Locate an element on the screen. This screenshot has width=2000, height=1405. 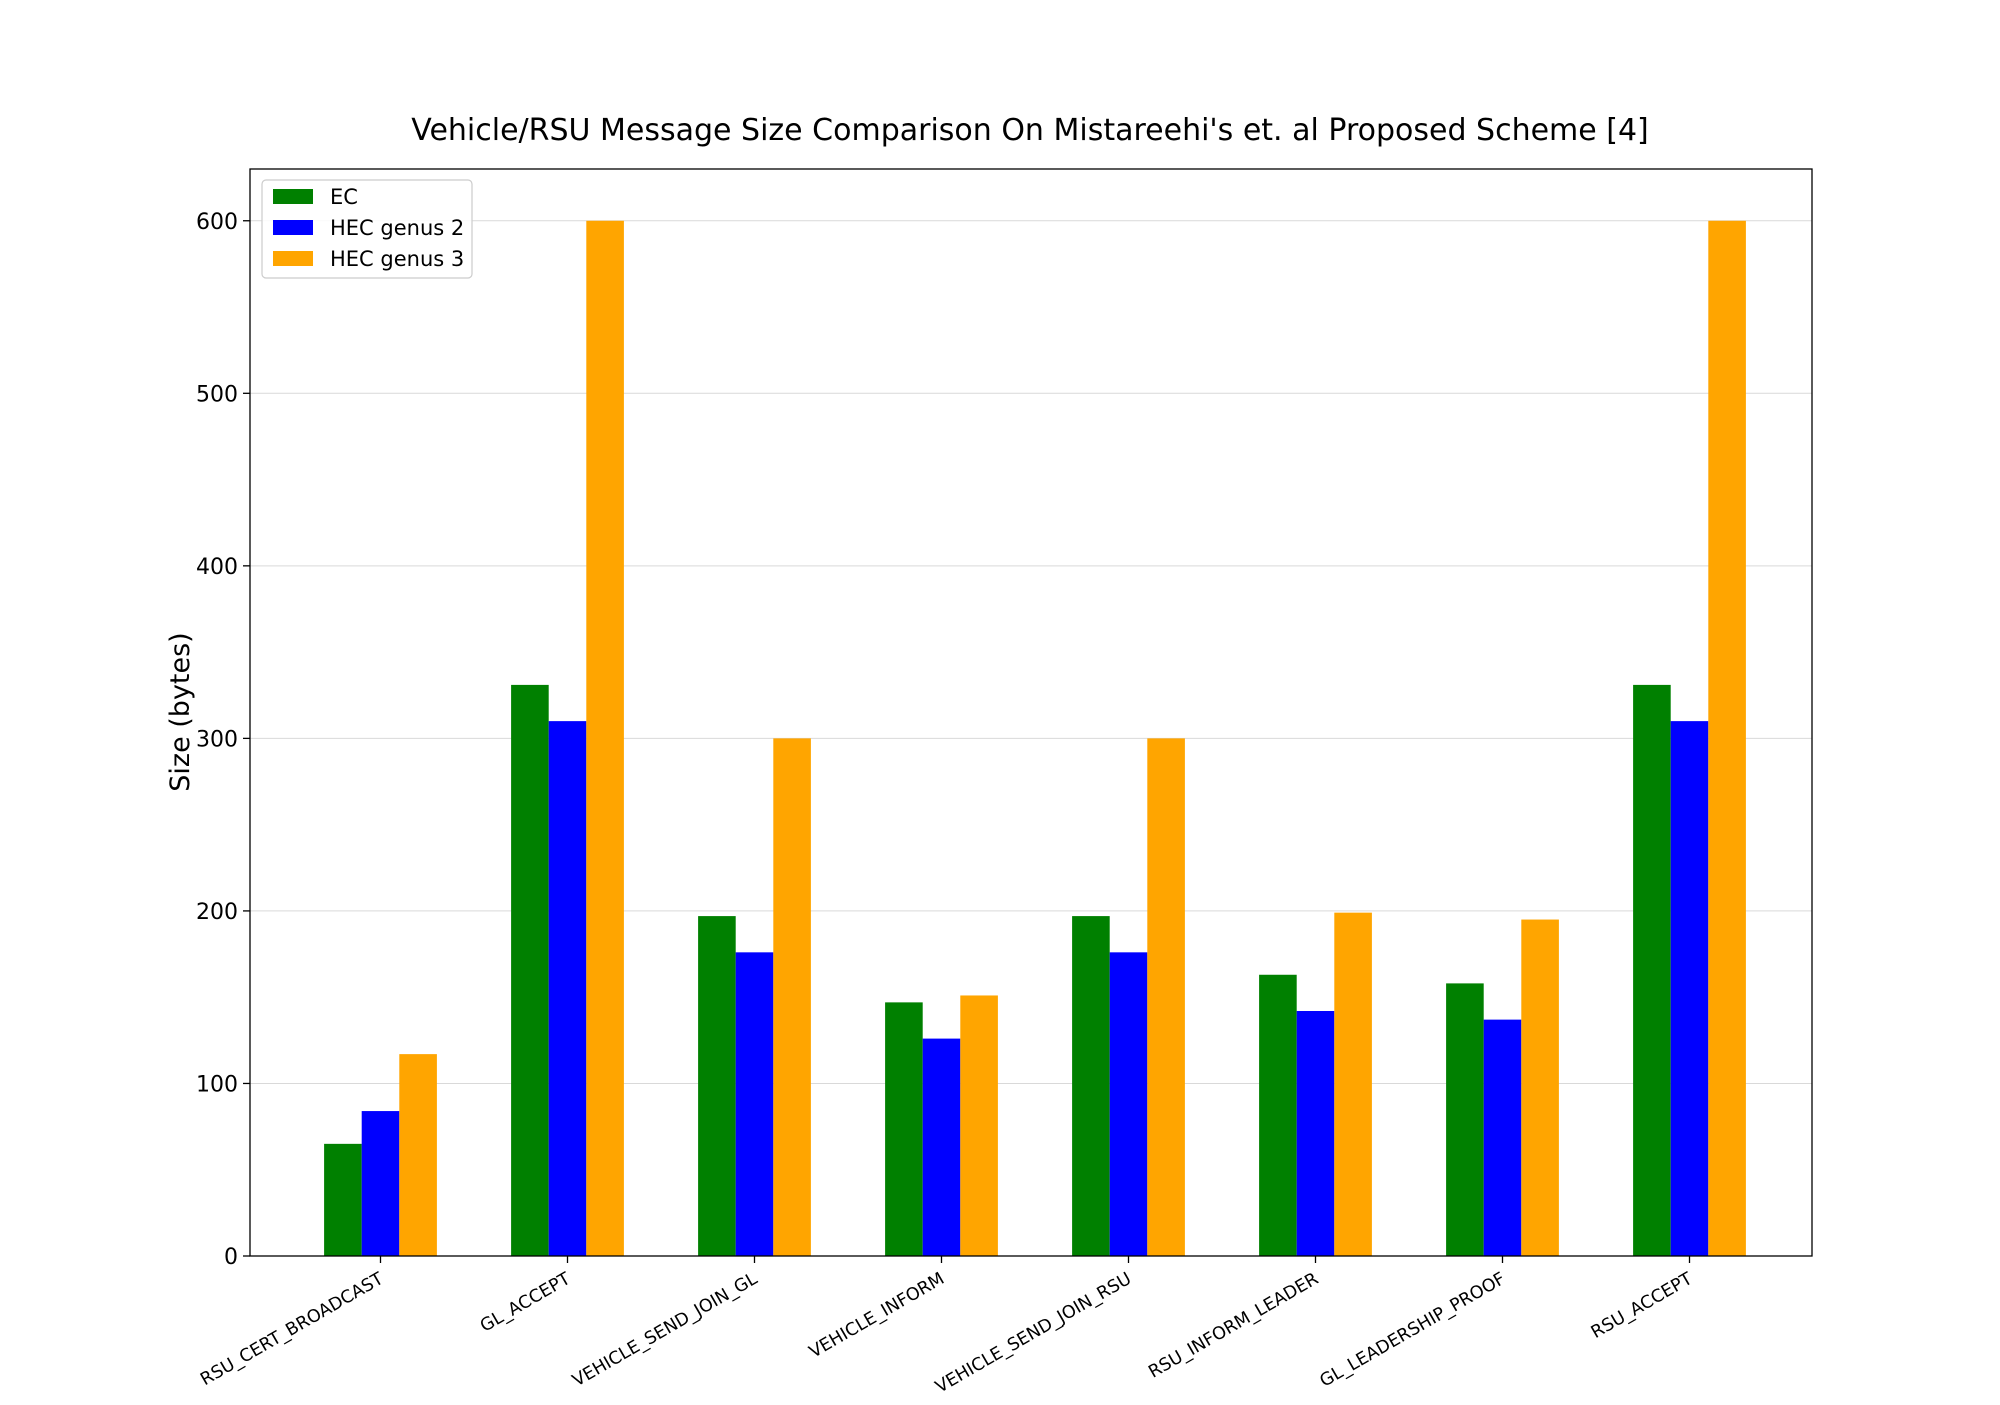
y-tick-label: 400 is located at coordinates (217, 567).